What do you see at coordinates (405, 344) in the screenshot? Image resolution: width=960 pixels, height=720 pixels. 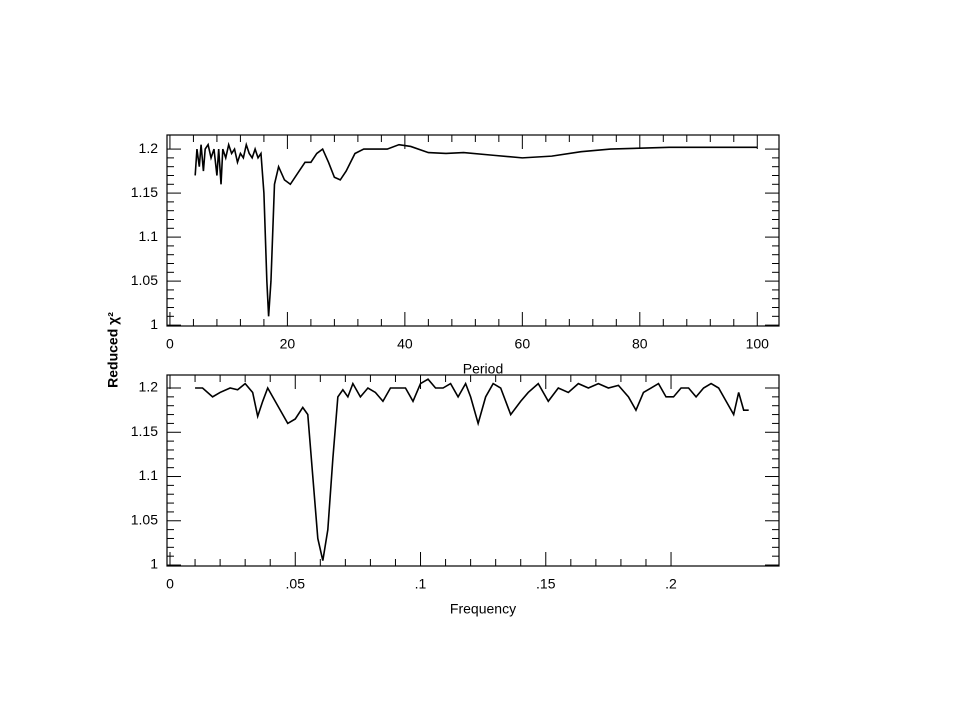 I see `x-tick-label: 40` at bounding box center [405, 344].